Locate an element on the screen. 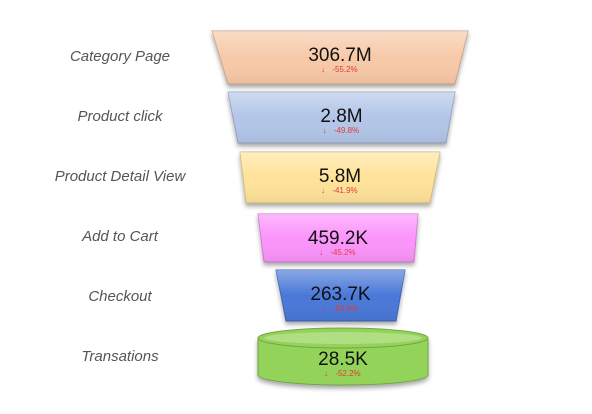 The width and height of the screenshot is (592, 414). funnel-stage: 5.8M↓ -41.9% Product Detail View is located at coordinates (248, 177).